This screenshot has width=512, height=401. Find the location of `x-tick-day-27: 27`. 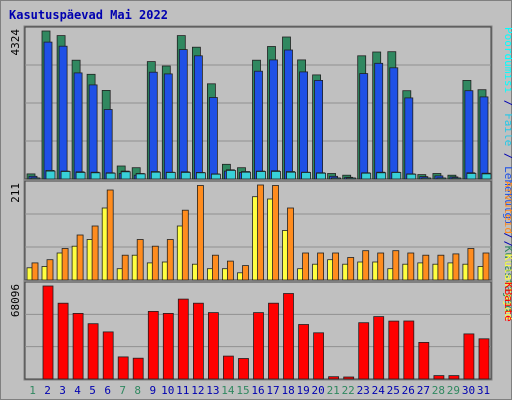

x-tick-day-27: 27 is located at coordinates (423, 390).